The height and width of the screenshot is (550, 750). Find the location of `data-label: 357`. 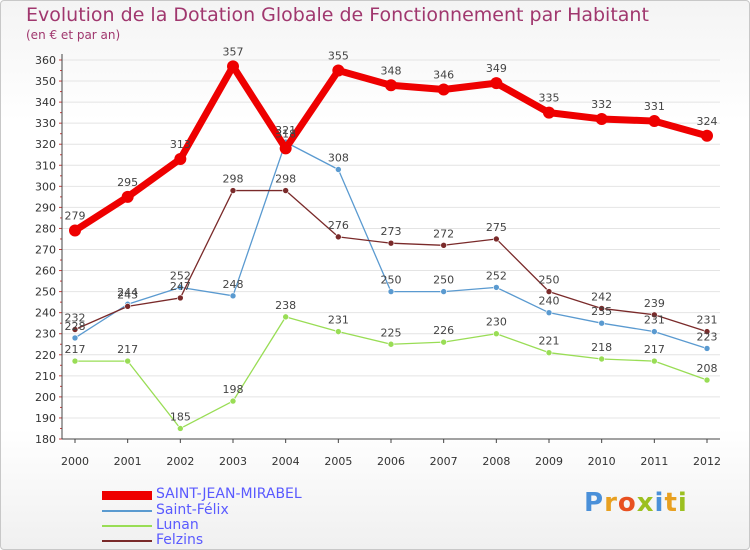

data-label: 357 is located at coordinates (233, 51).